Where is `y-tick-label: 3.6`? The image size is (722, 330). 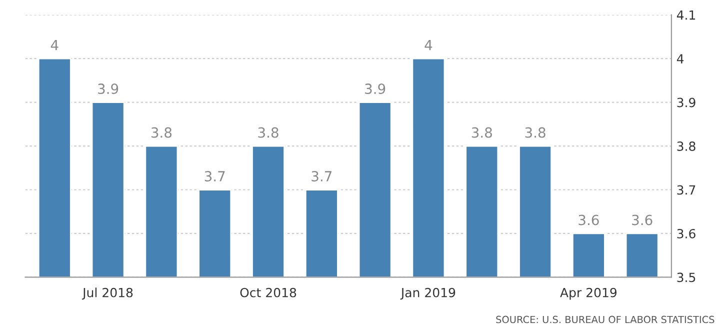 y-tick-label: 3.6 is located at coordinates (686, 233).